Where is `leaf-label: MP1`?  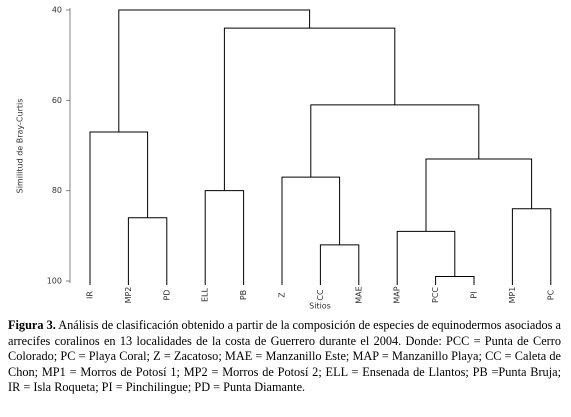
leaf-label: MP1 is located at coordinates (512, 295).